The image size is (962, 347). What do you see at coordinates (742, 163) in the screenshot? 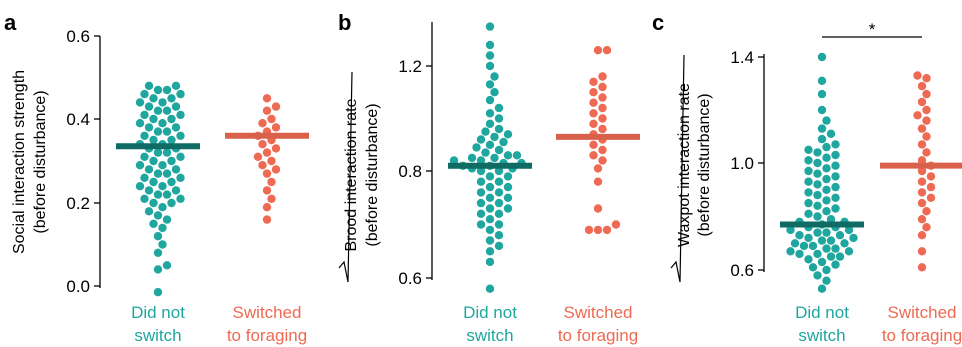
I see `y-tick-label-c-1: 1.0` at bounding box center [742, 163].